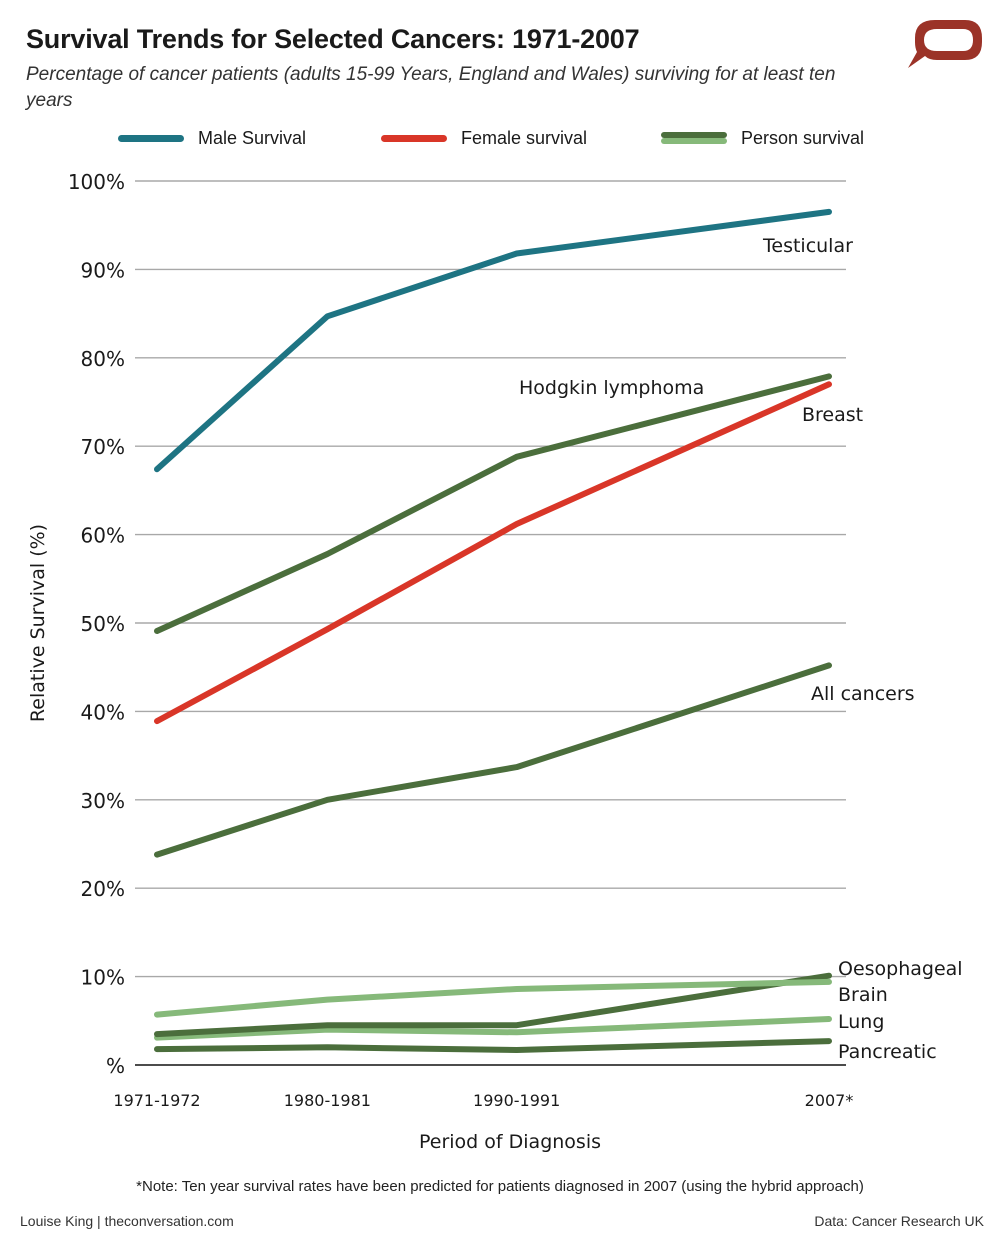  What do you see at coordinates (156, 1100) in the screenshot?
I see `x-tick-label: 1971-1972` at bounding box center [156, 1100].